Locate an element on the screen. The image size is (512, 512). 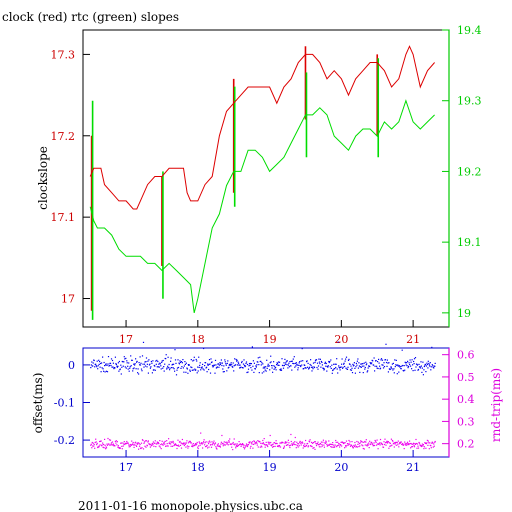
bottom-x-tick-label: 21 is located at coordinates (413, 467).